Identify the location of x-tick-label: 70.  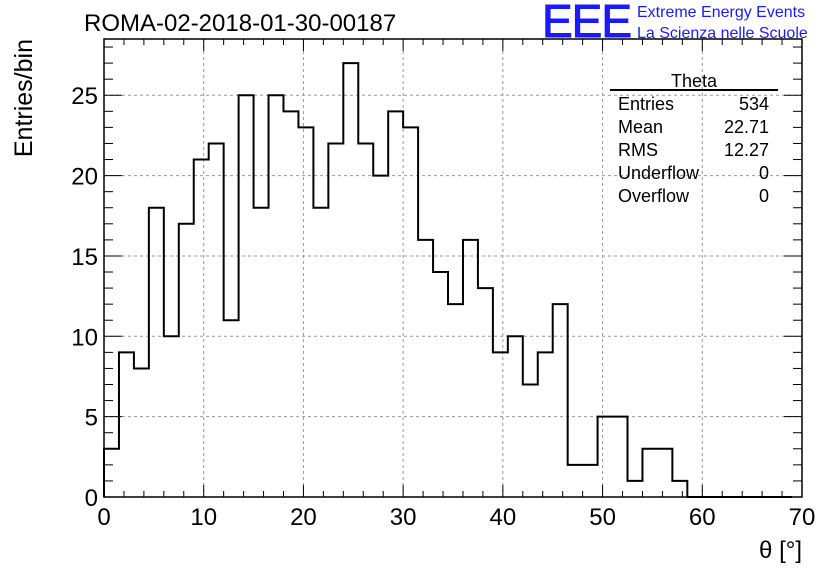
(802, 517).